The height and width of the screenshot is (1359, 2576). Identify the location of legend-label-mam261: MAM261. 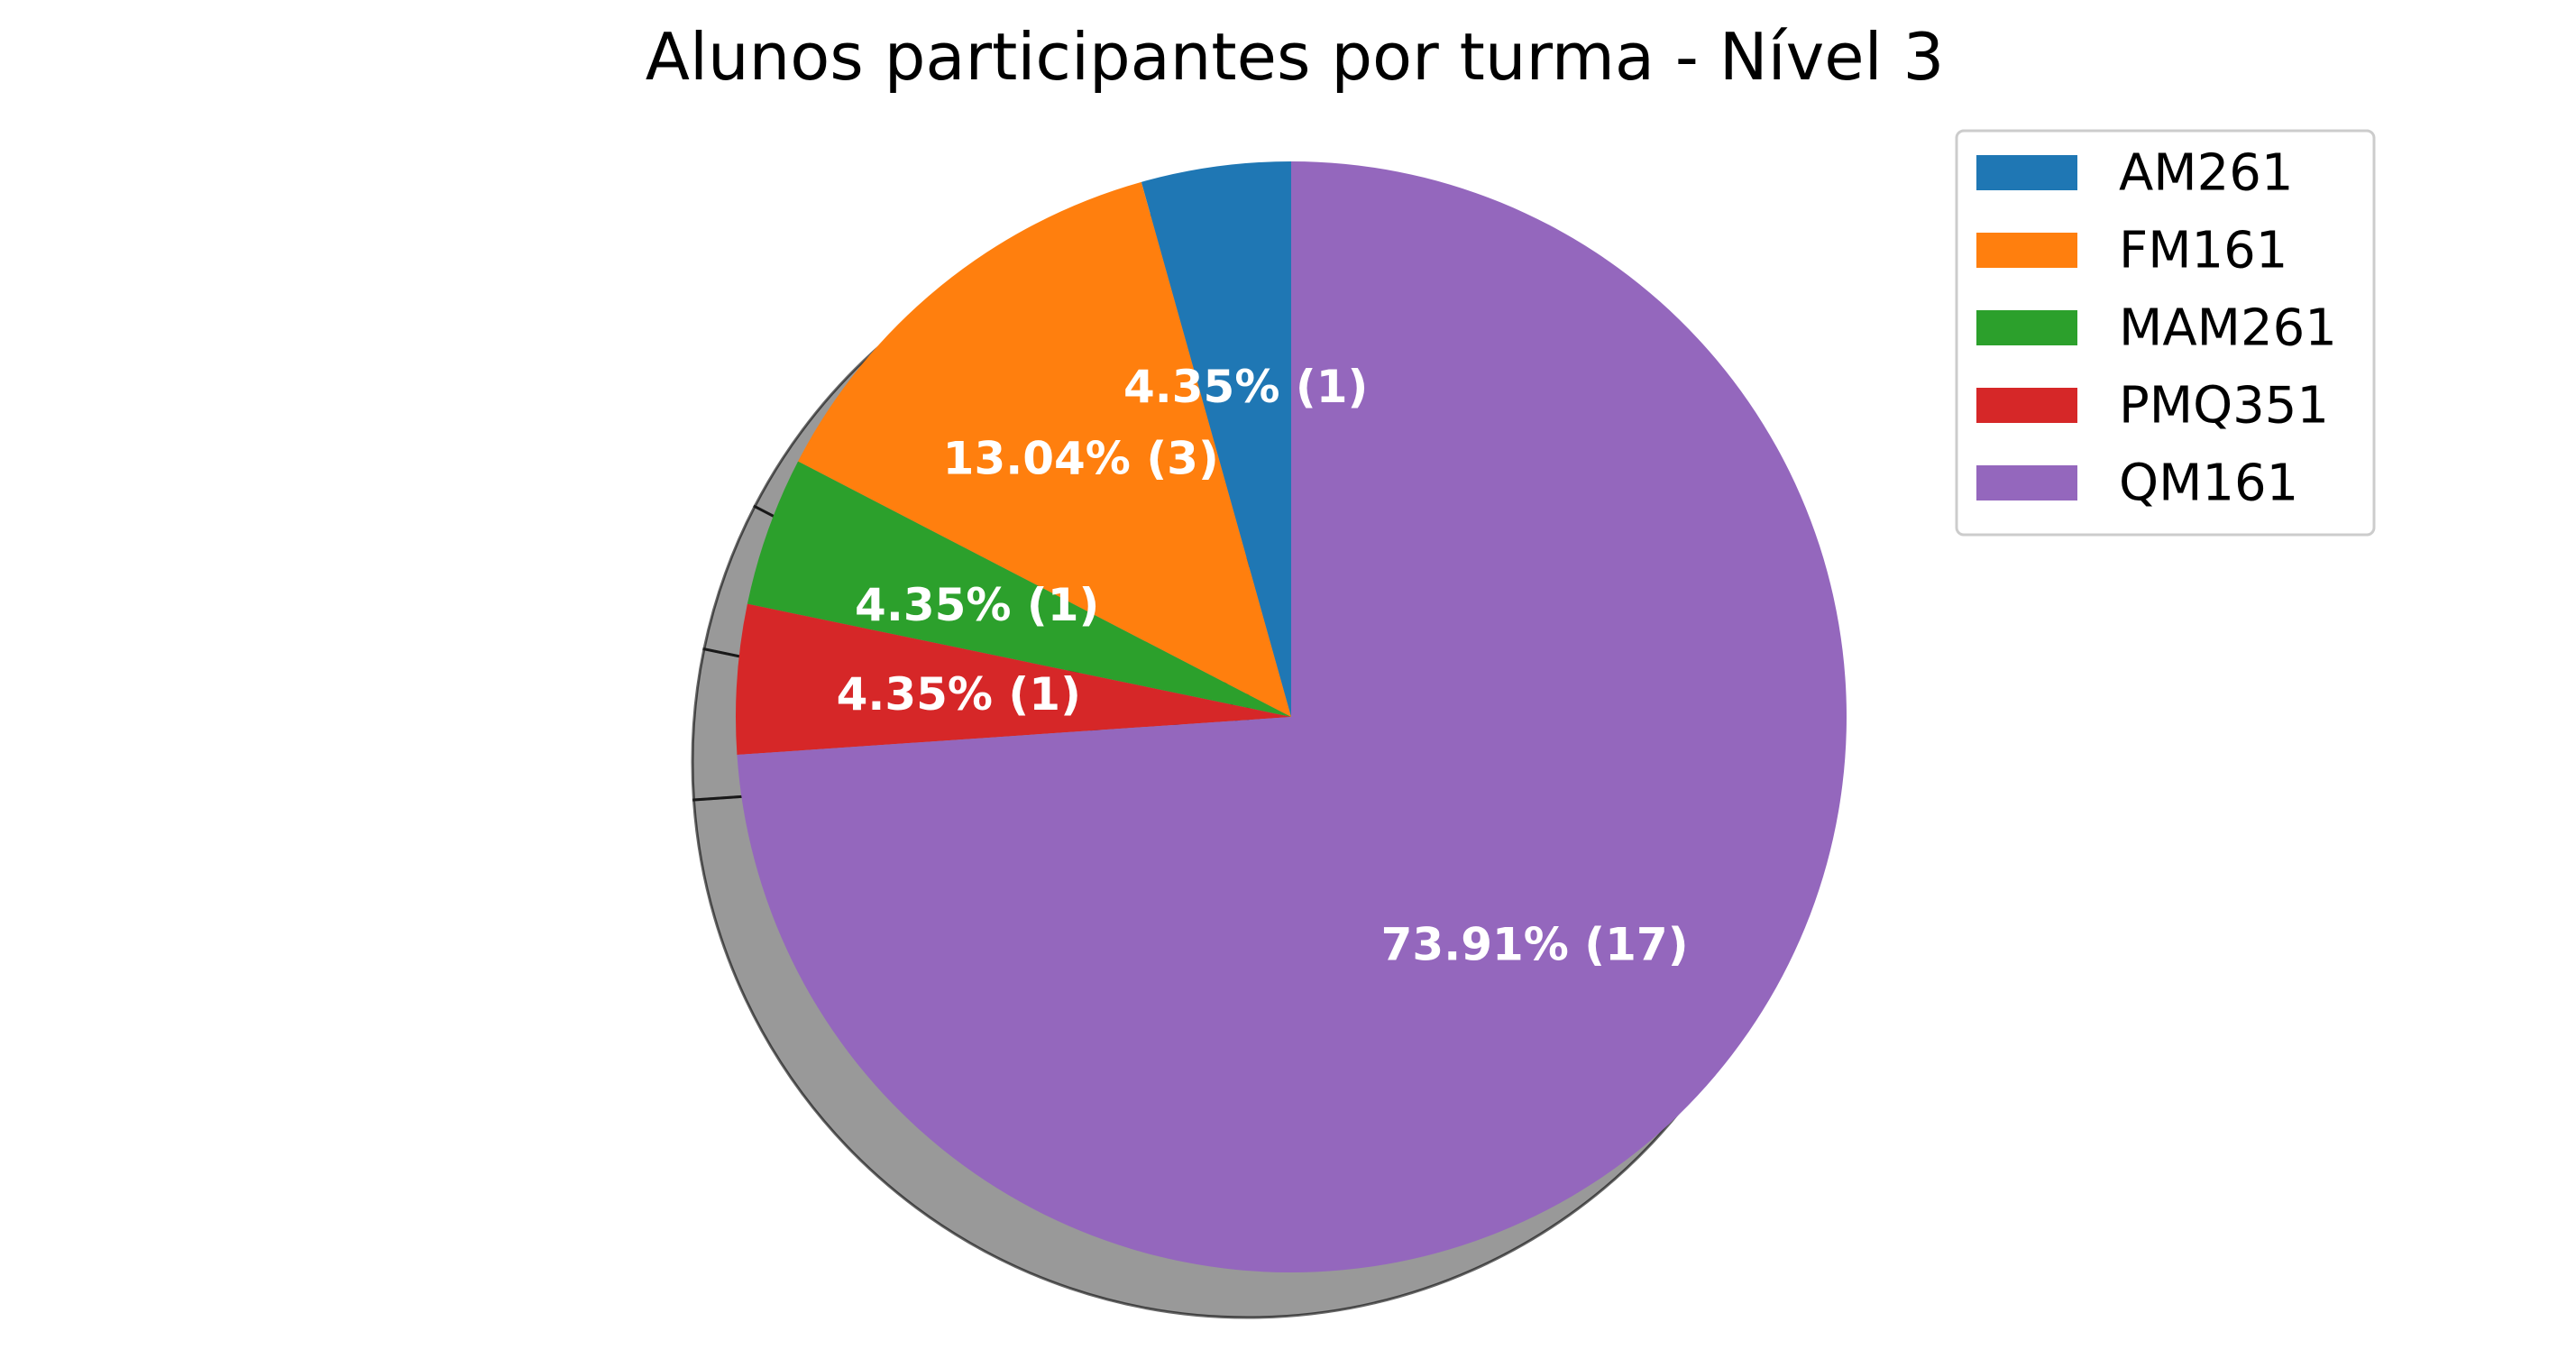
(2228, 328).